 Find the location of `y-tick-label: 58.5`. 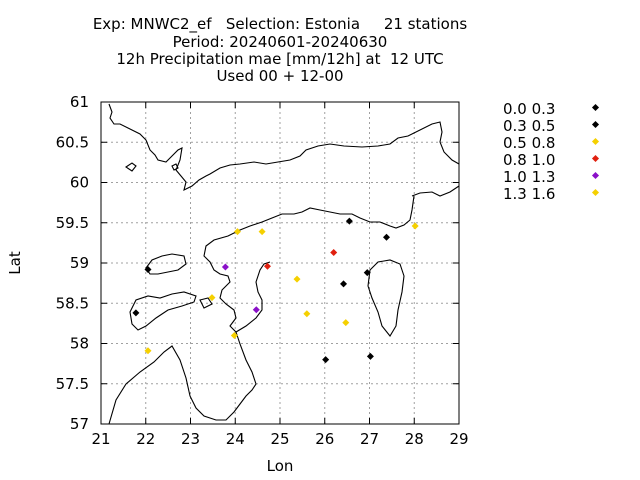

y-tick-label: 58.5 is located at coordinates (72, 303).